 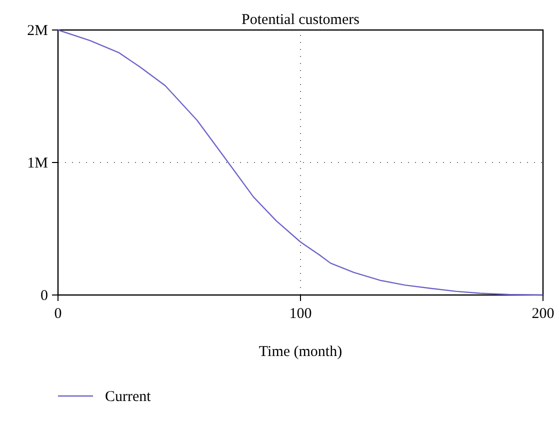 I want to click on x-axis-title: Time (month), so click(x=300, y=352).